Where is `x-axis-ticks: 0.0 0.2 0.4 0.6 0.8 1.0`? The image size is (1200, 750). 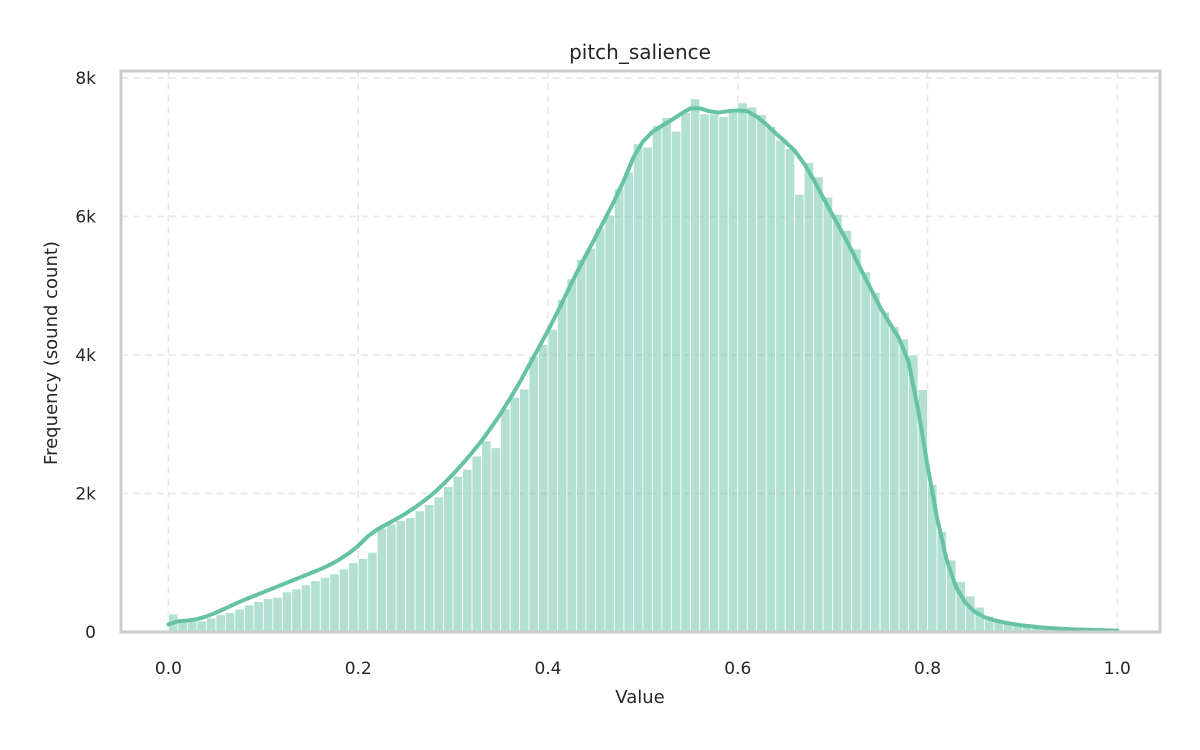
x-axis-ticks: 0.0 0.2 0.4 0.6 0.8 1.0 is located at coordinates (643, 669).